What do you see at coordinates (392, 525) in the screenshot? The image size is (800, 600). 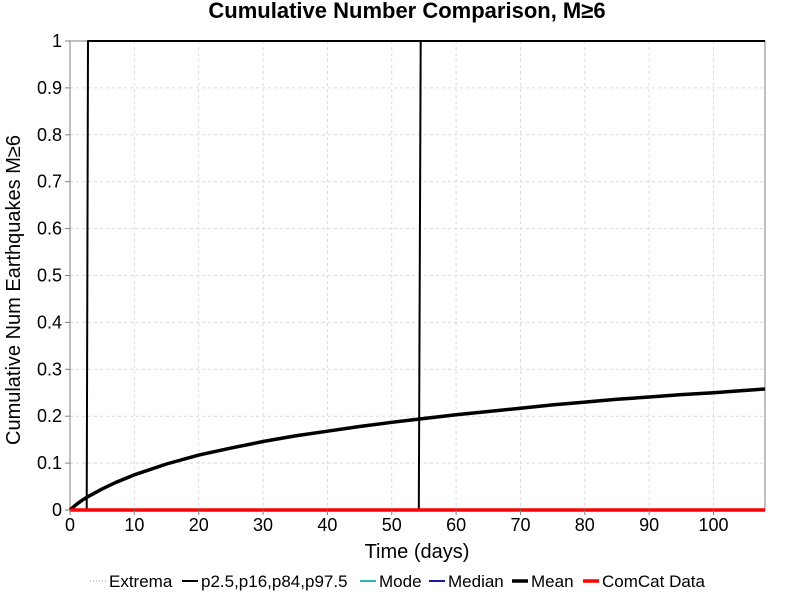 I see `x-tick-label: 50` at bounding box center [392, 525].